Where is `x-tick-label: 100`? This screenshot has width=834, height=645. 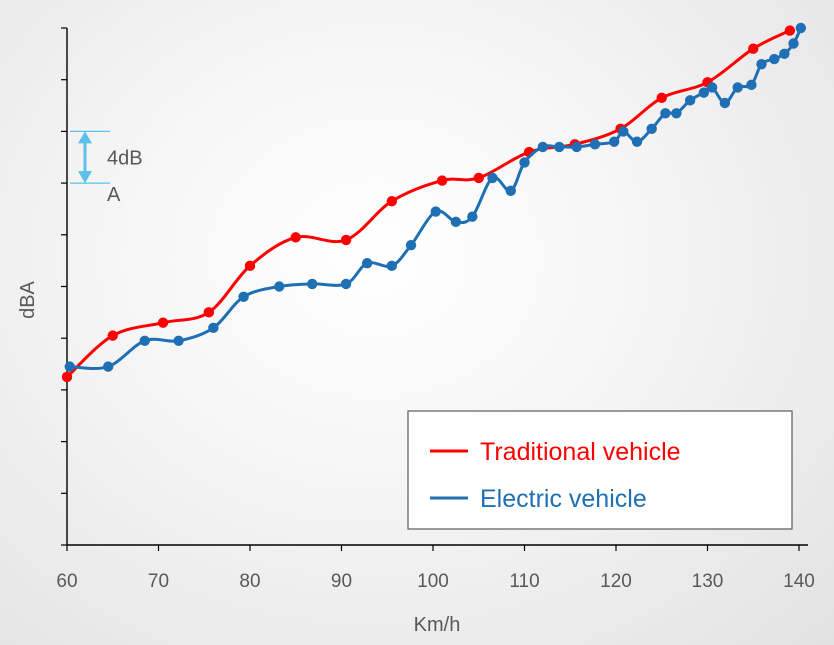
x-tick-label: 100 is located at coordinates (433, 581).